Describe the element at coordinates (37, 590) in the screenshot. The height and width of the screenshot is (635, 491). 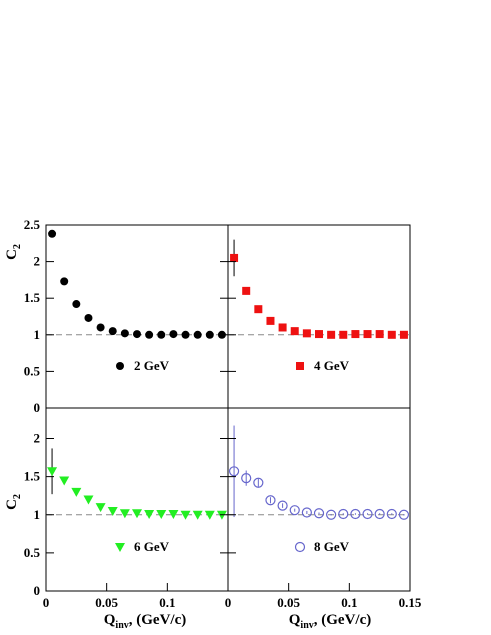
I see `y-bottom-0-label: 0` at that location.